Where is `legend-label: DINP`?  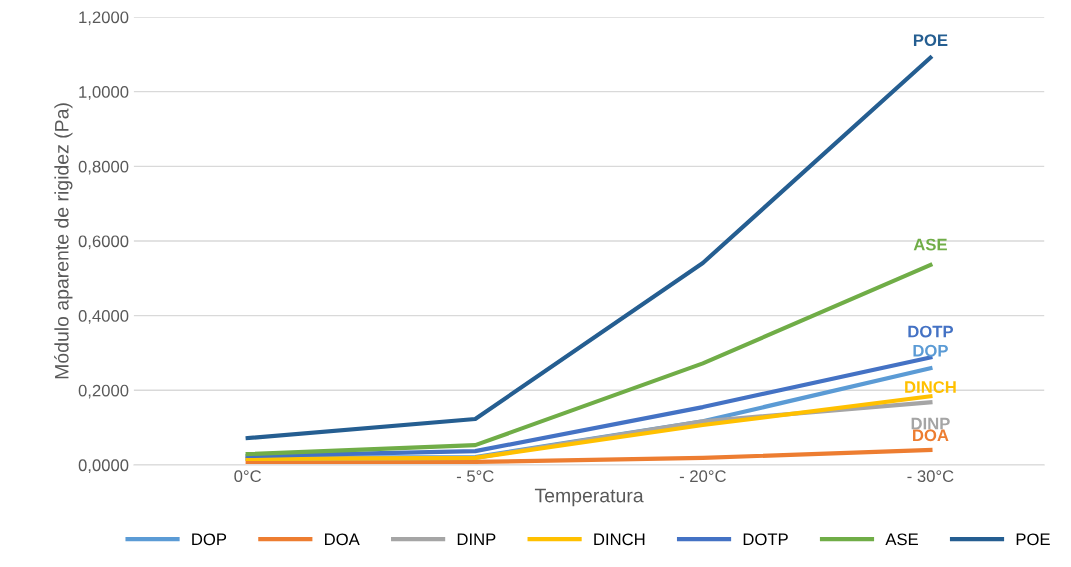 legend-label: DINP is located at coordinates (476, 539).